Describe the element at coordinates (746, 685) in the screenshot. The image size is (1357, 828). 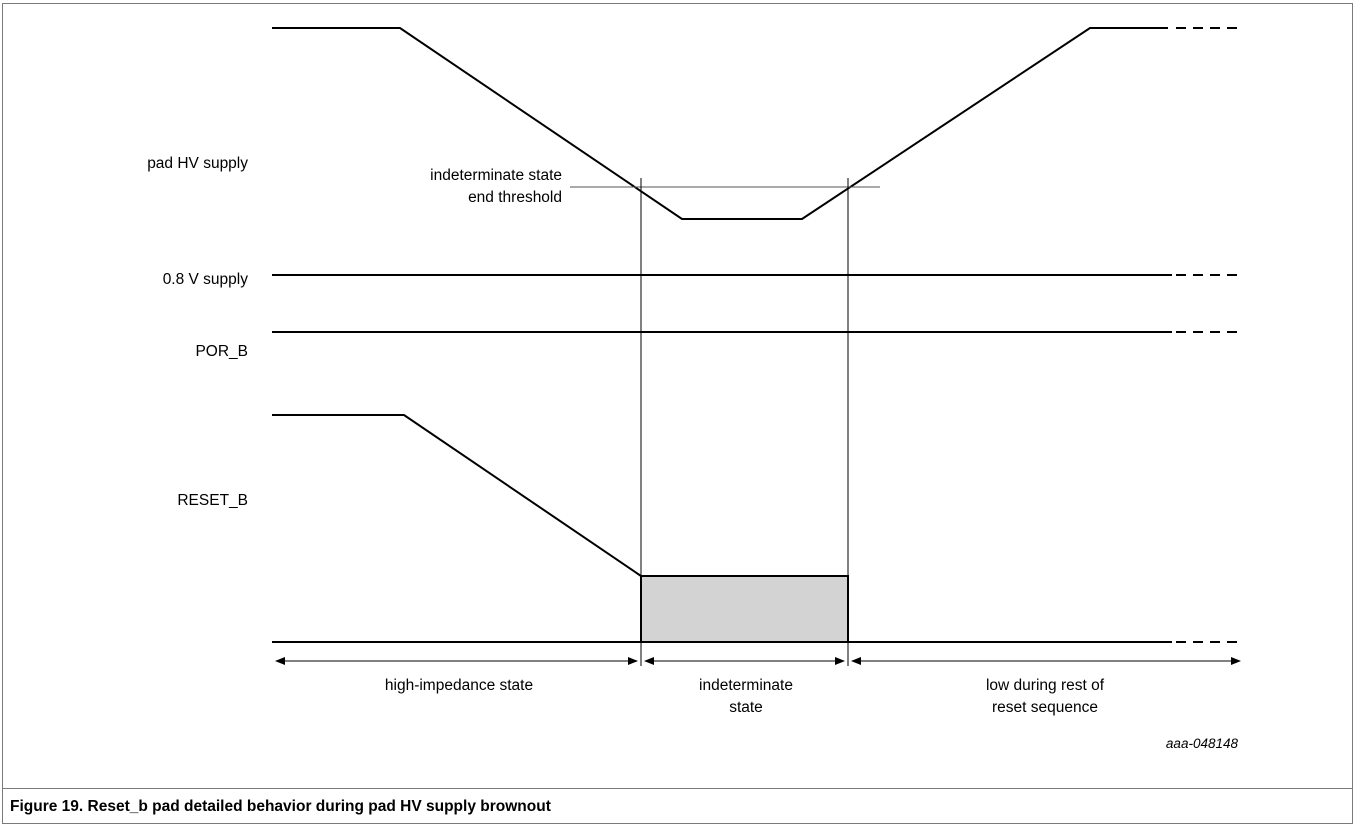
I see `state-label-indeterminate-1: indeterminate` at that location.